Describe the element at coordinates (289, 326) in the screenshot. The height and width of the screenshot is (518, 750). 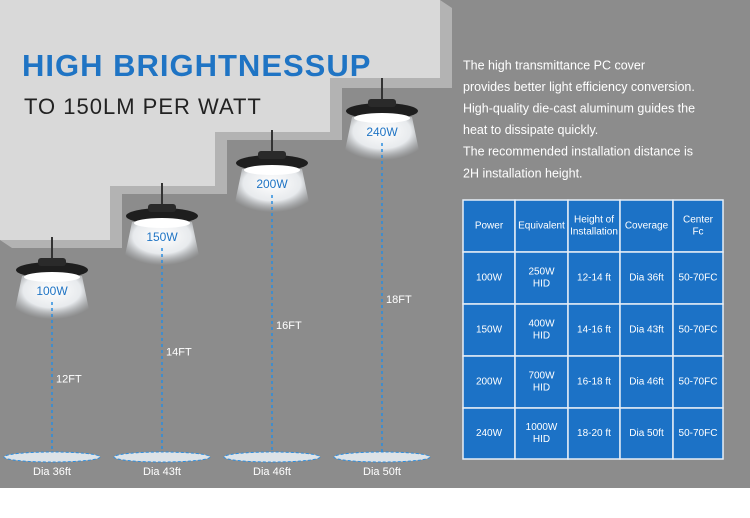
I see `height-label: 16FT` at that location.